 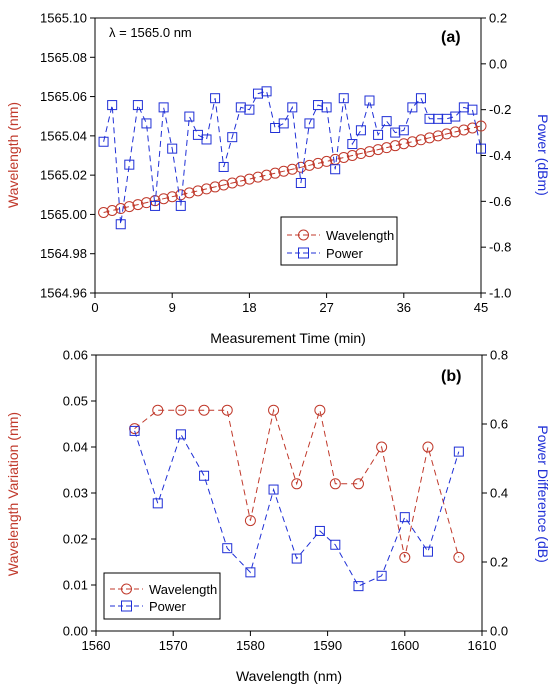 I want to click on panel-a-ytick-right-label: -0.8, so click(x=500, y=247).